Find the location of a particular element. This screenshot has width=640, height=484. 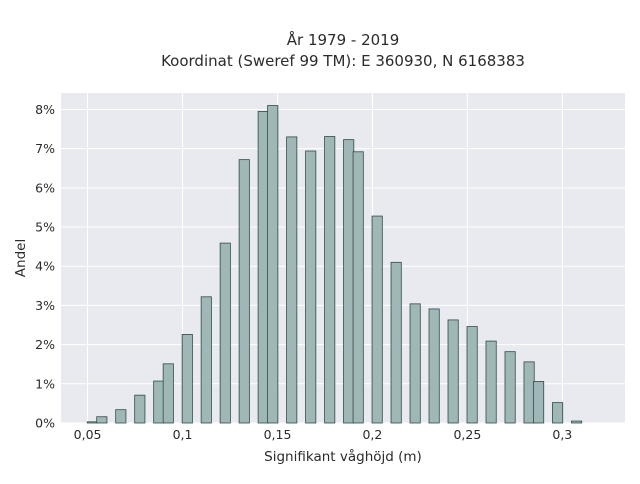

x-axis-ticks: 0,05 0,1 0,15 0,2 0,25 0,3 is located at coordinates (323, 434).